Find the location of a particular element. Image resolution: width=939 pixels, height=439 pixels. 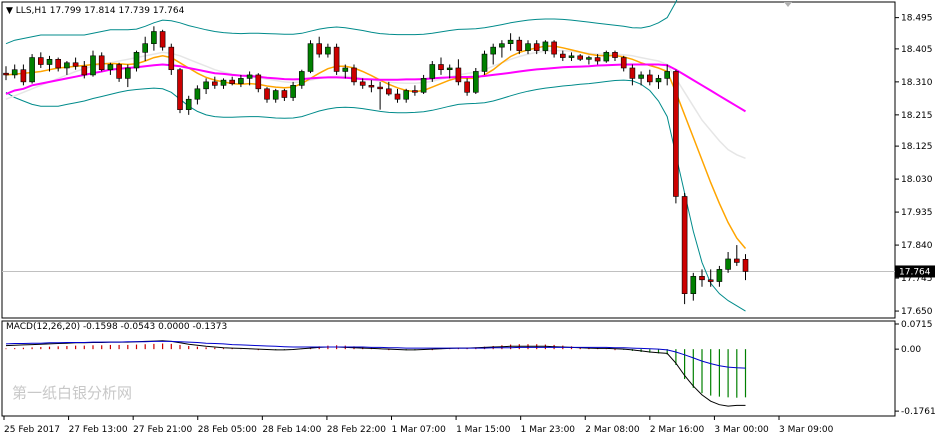

chart-shift-marker-icon is located at coordinates (788, 4).